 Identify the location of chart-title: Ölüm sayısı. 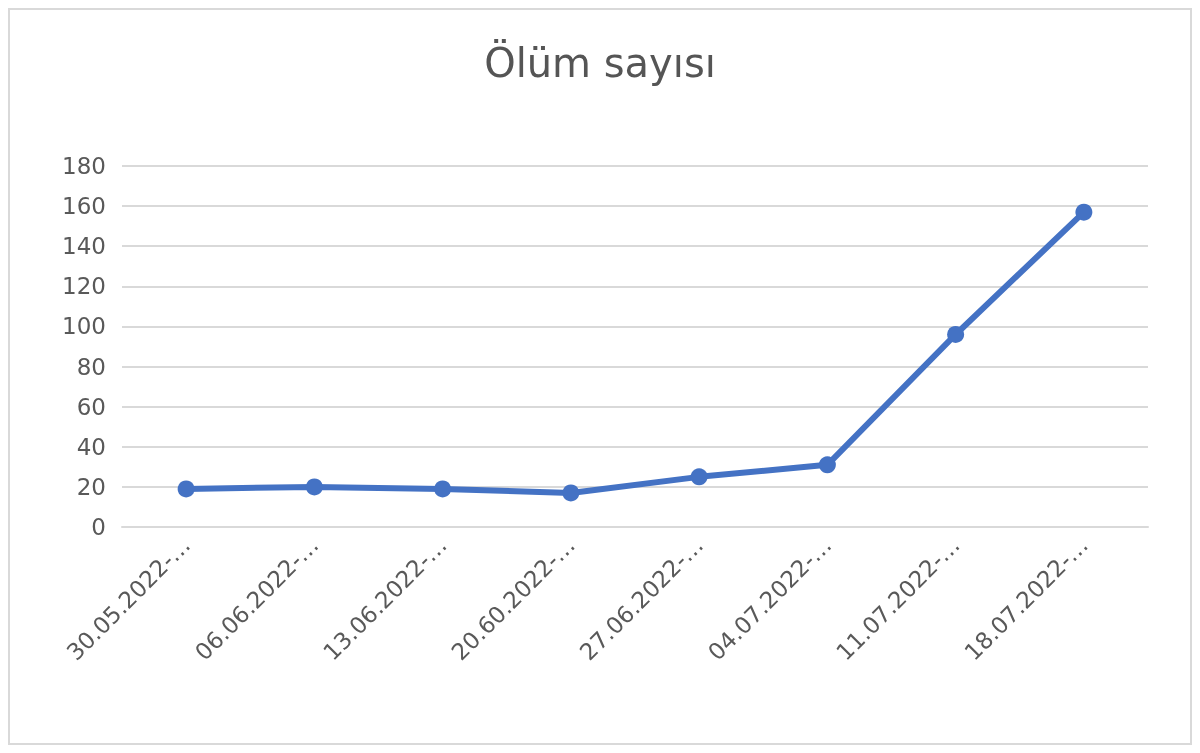
(600, 62).